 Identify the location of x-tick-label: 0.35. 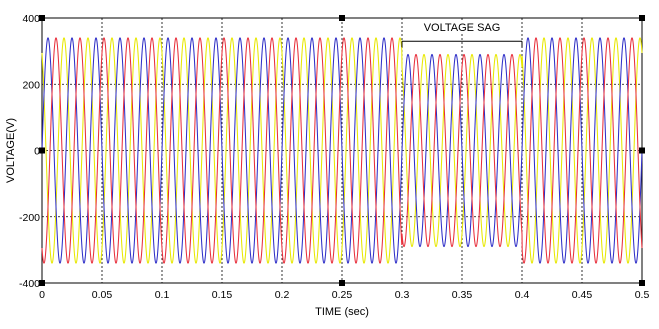
(462, 295).